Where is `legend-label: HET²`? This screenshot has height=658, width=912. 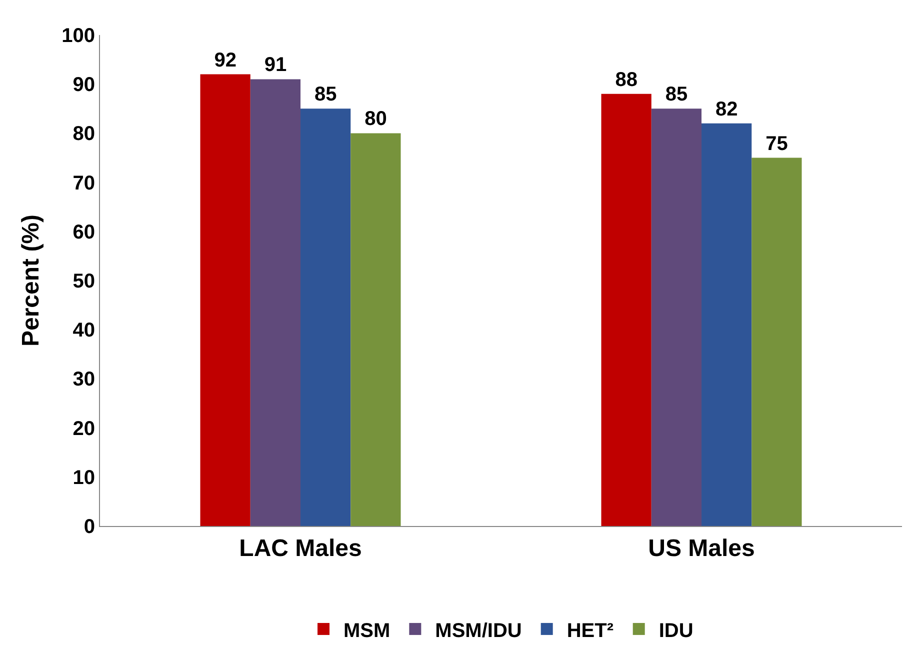 legend-label: HET² is located at coordinates (590, 631).